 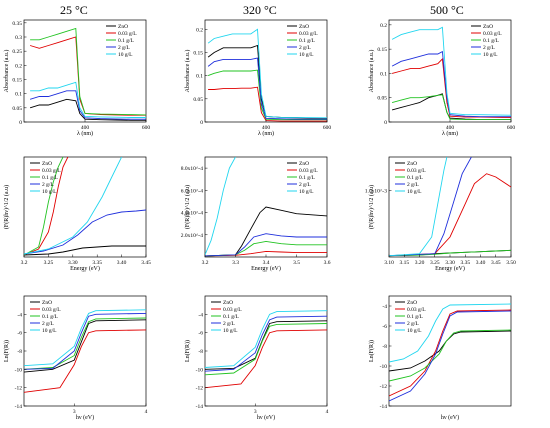 What do you see at coordinates (266, 128) in the screenshot?
I see `x-tick-label: 400` at bounding box center [266, 128].